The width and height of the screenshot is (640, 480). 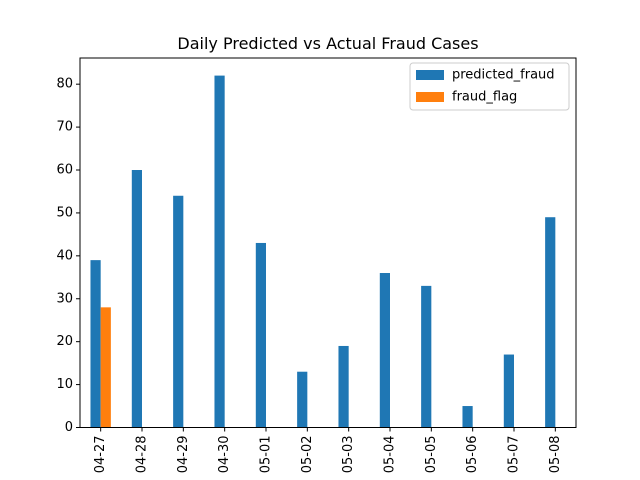 What do you see at coordinates (430, 75) in the screenshot?
I see `legend-swatch-predicted-fraud` at bounding box center [430, 75].